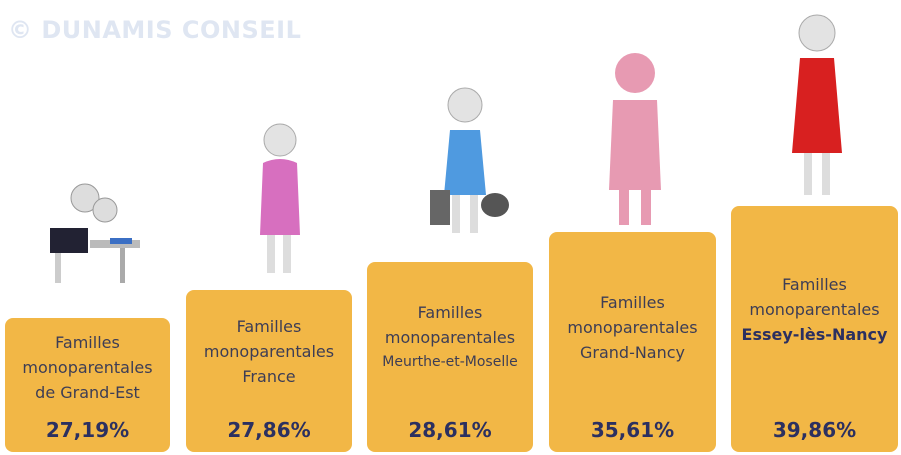  Describe the element at coordinates (814, 430) in the screenshot. I see `stat-value: 39,86%` at that location.